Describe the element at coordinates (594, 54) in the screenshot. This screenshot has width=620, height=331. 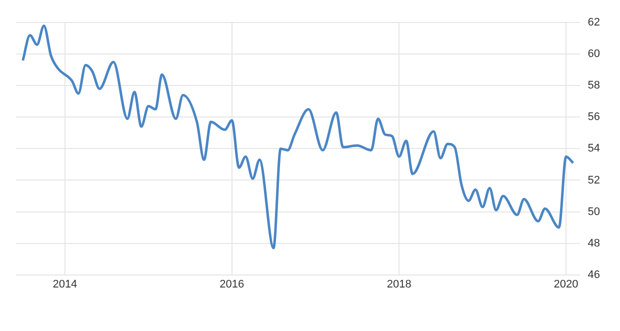
I see `y-tick-label: 60` at that location.